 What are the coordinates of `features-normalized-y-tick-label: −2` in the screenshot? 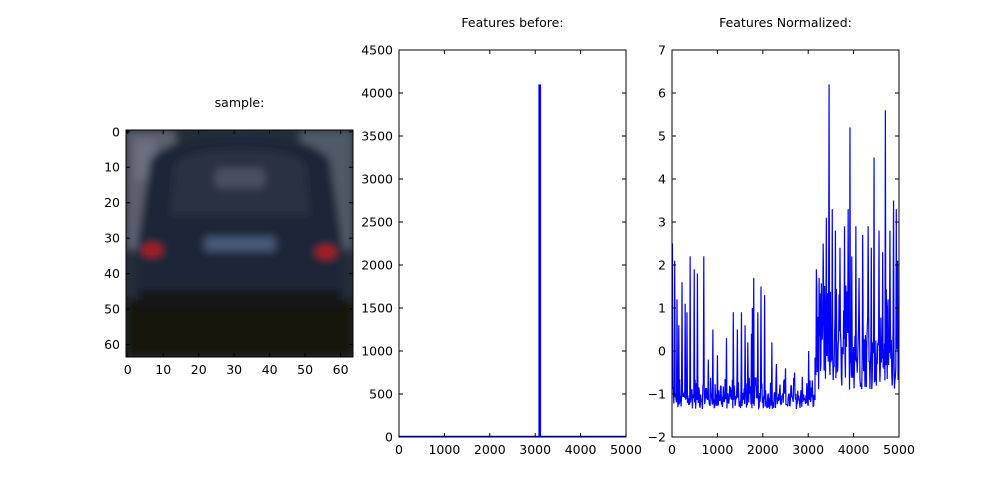 It's located at (657, 437).